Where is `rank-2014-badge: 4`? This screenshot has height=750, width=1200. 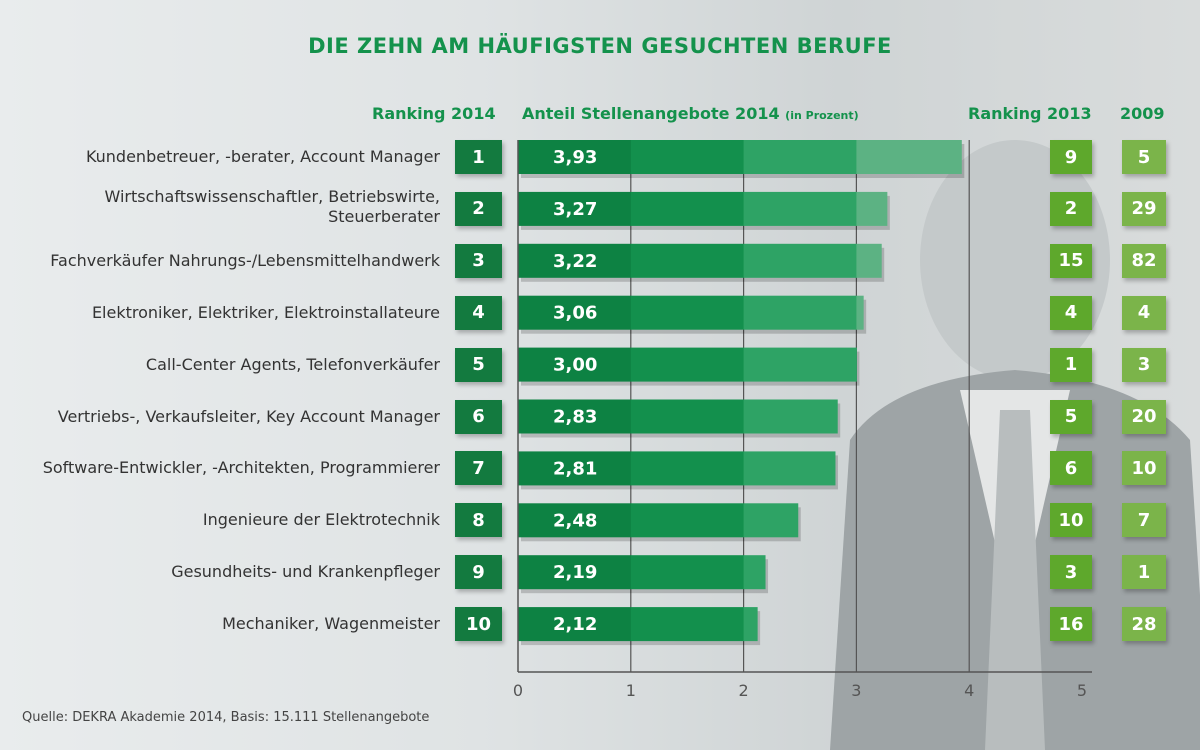
rank-2014-badge: 4 is located at coordinates (478, 312).